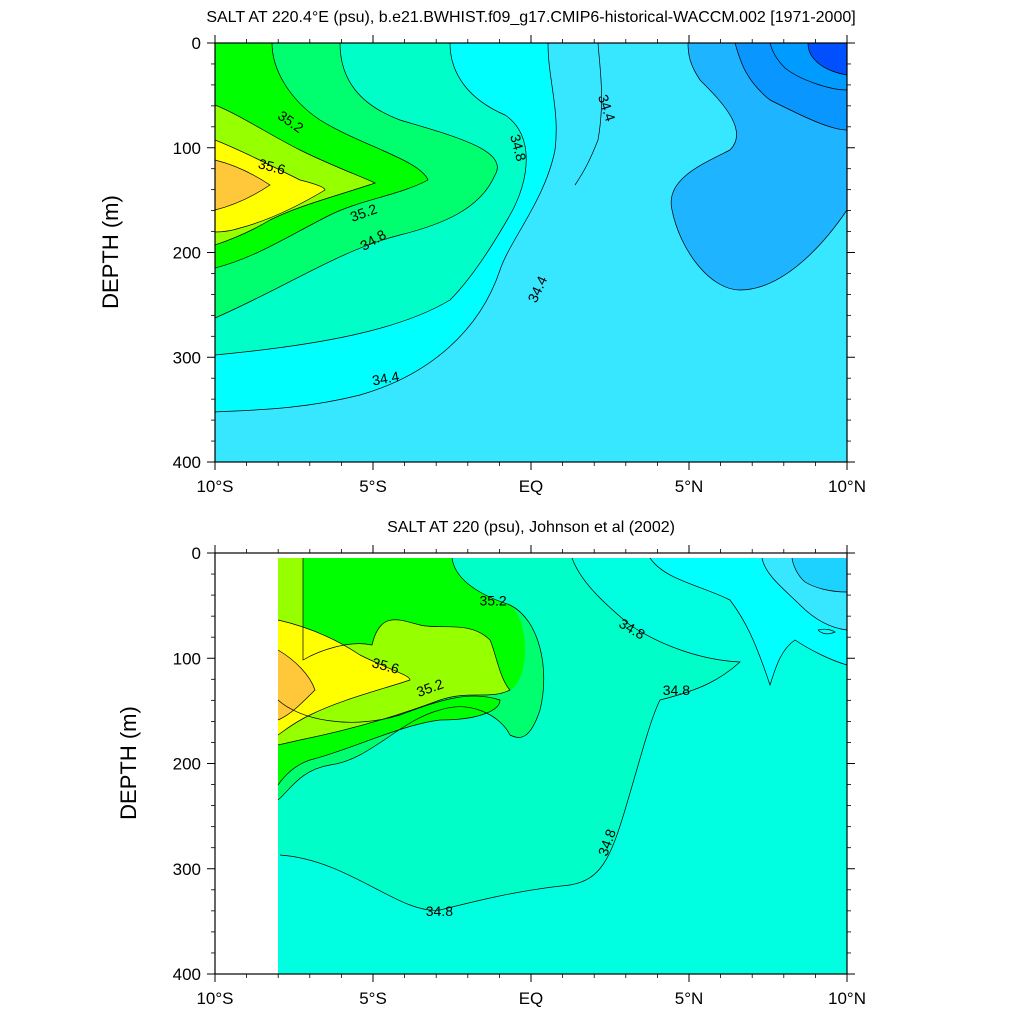  I want to click on top-contour-label: 34.4, so click(386, 378).